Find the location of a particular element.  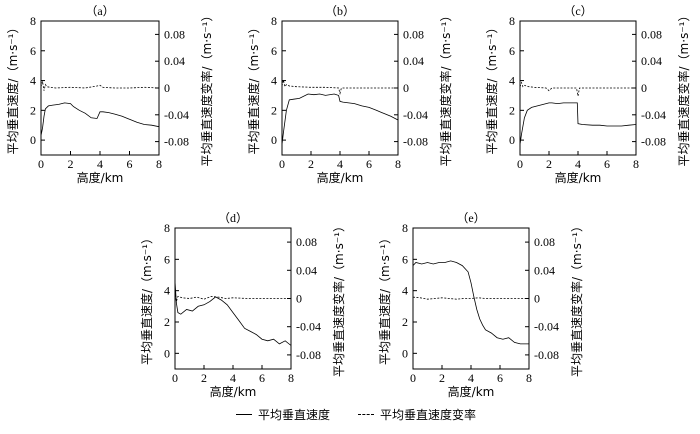

legend-solid-label: 平均垂直速度 is located at coordinates (294, 414).